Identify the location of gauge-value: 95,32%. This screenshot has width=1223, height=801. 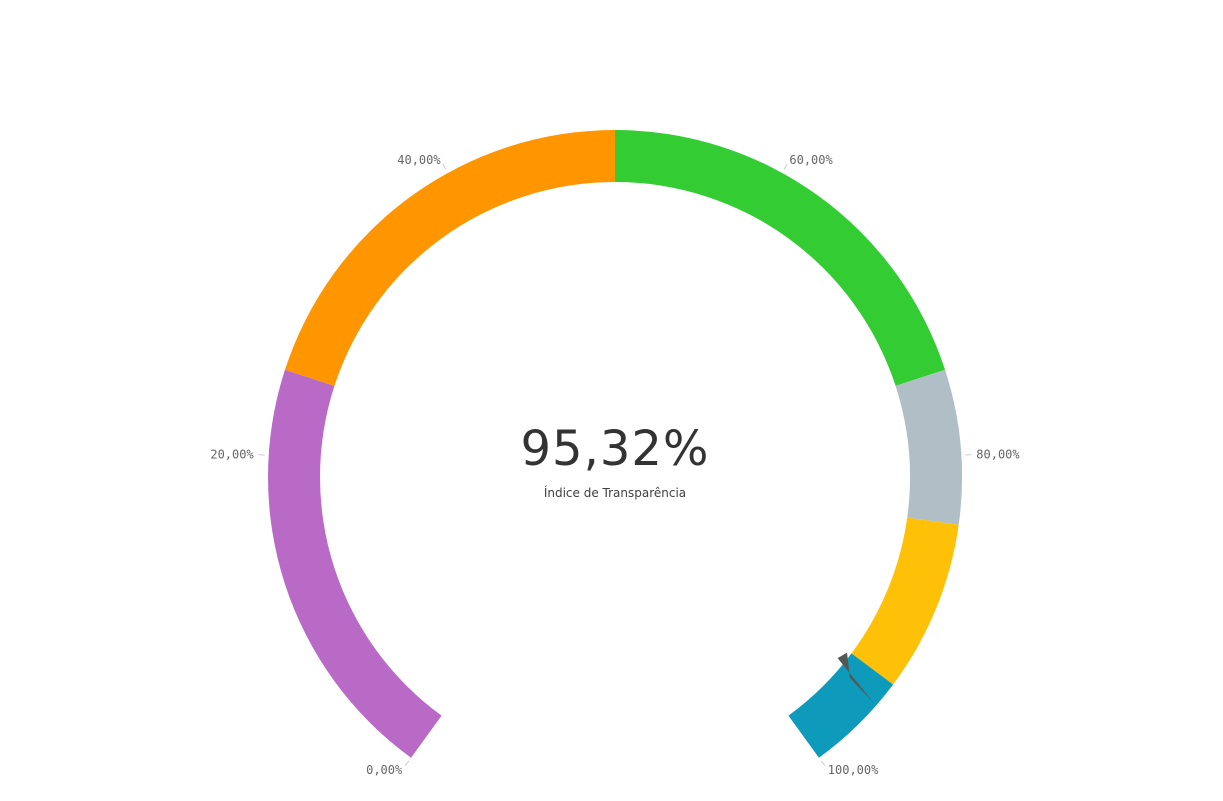
(614, 449).